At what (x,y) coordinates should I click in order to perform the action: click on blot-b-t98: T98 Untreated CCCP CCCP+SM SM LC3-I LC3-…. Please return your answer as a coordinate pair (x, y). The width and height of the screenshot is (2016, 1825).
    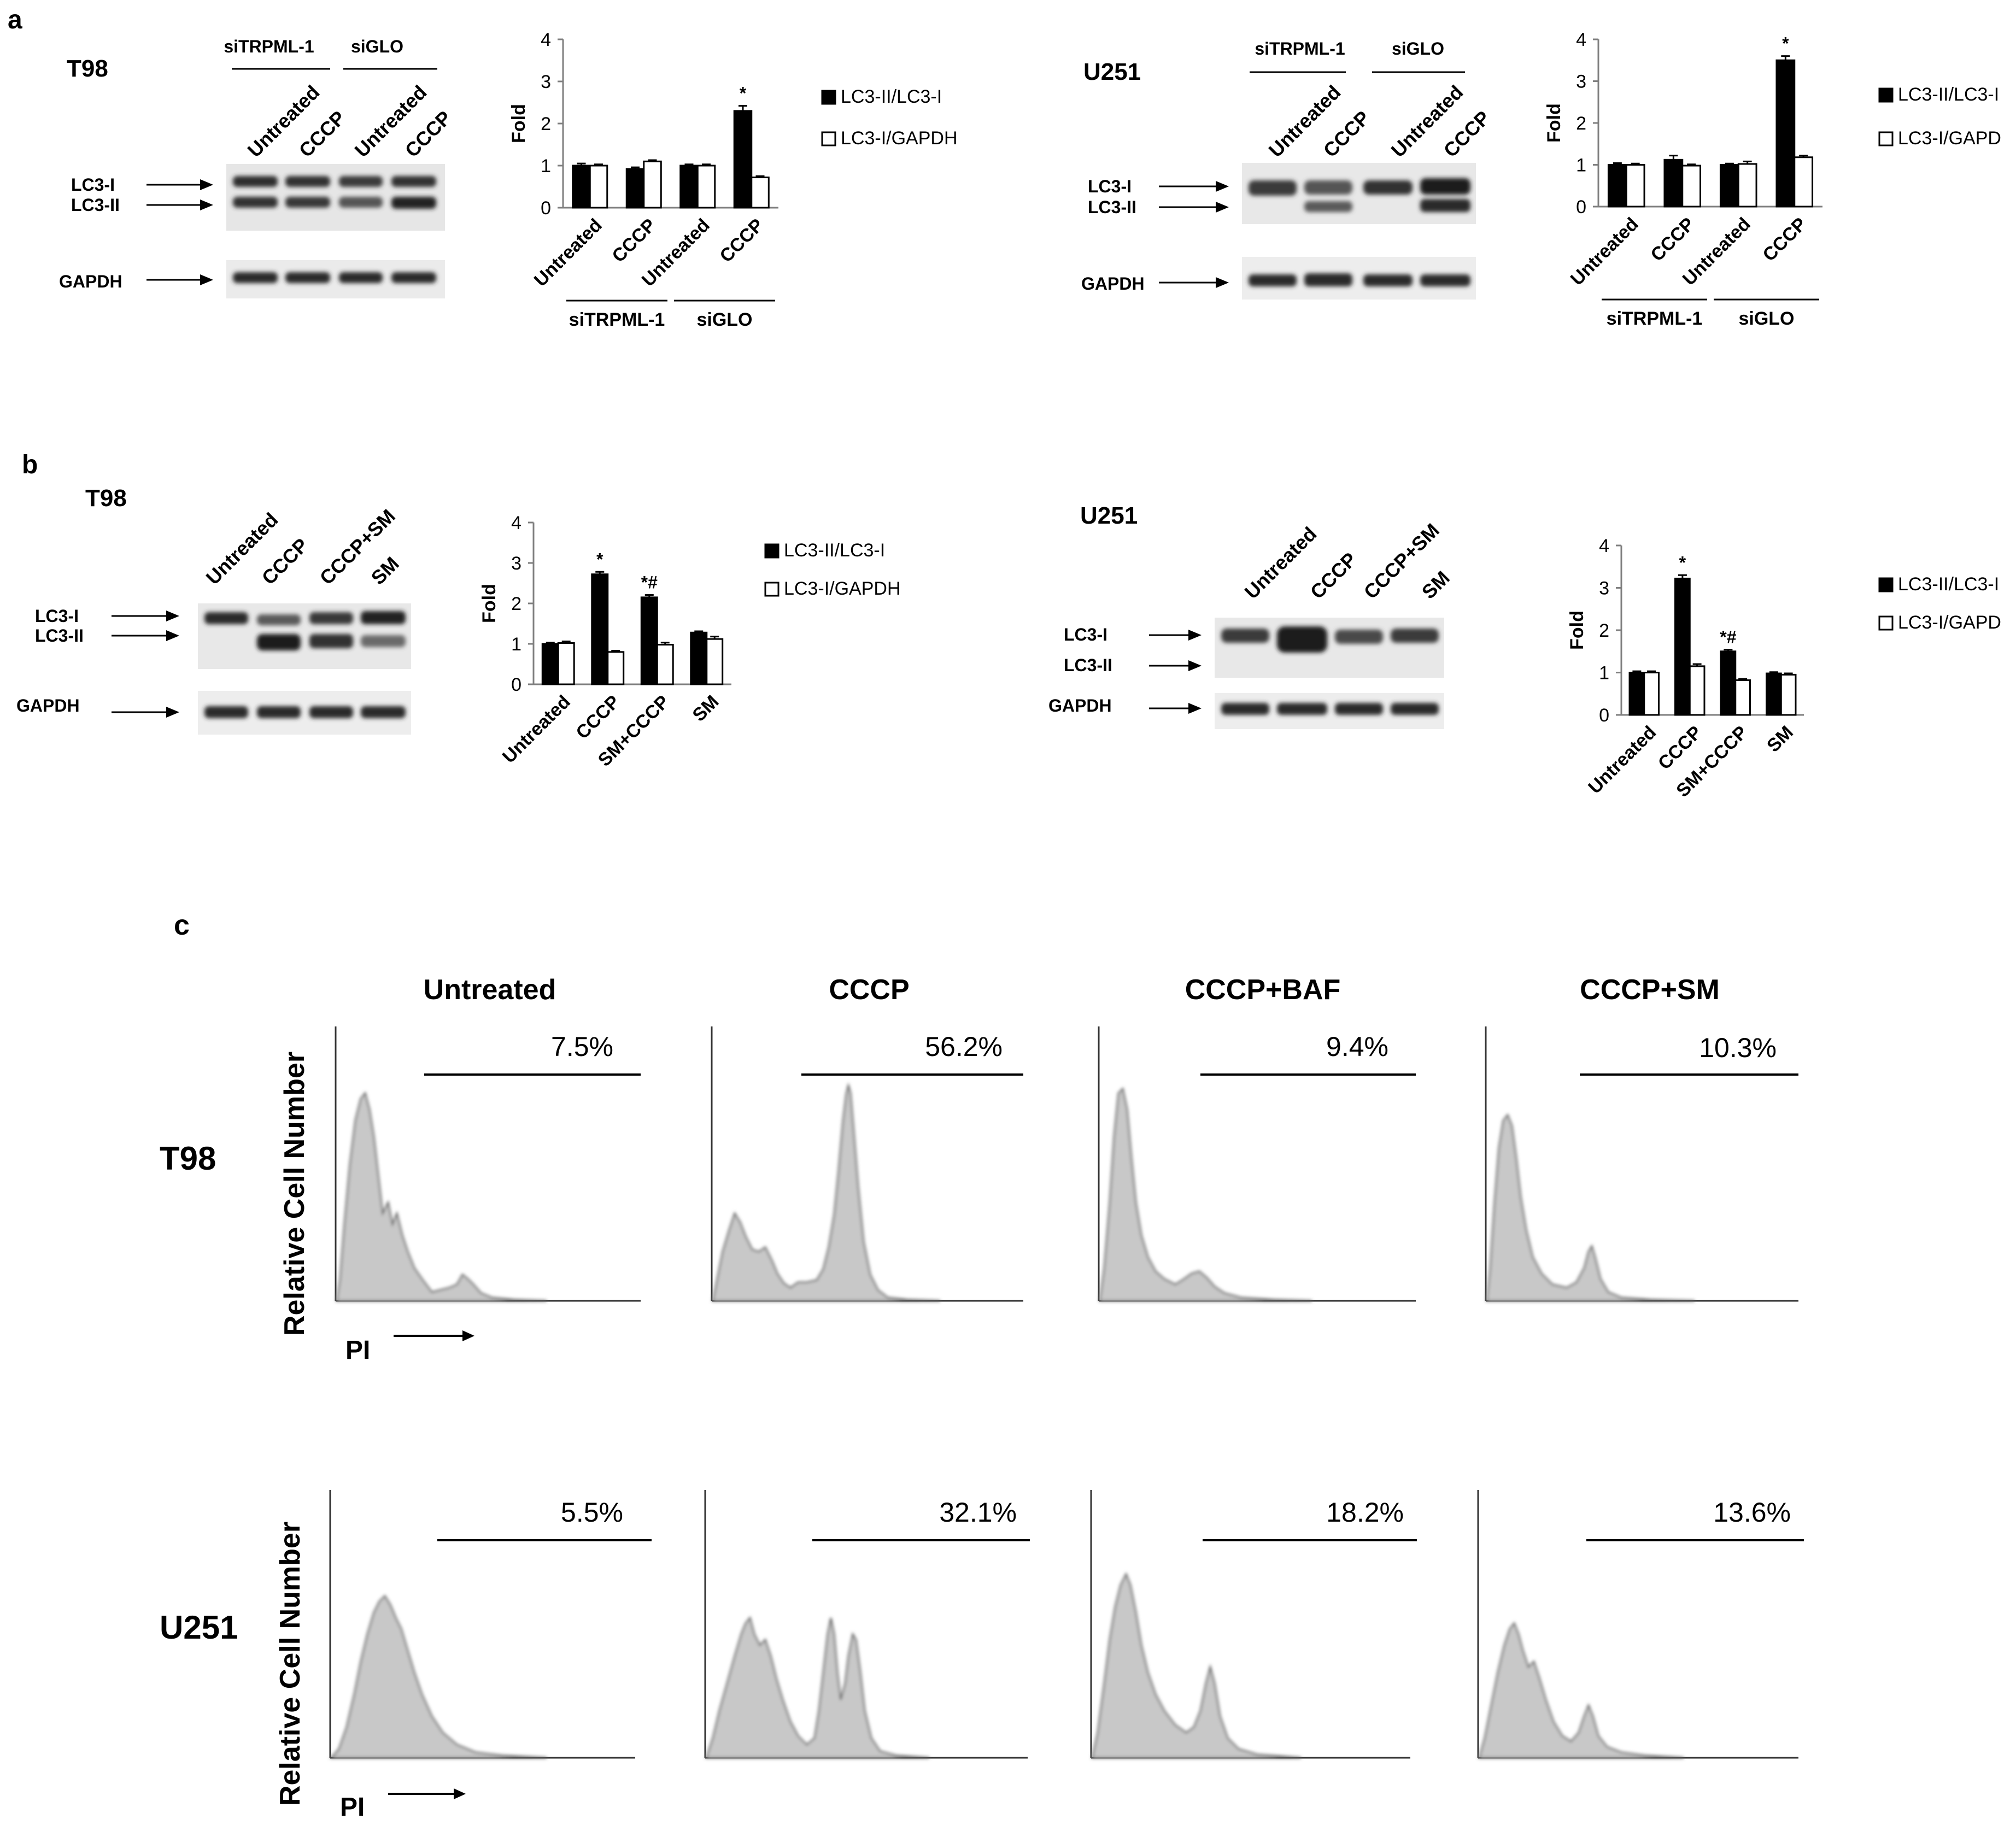
    Looking at the image, I should click on (213, 610).